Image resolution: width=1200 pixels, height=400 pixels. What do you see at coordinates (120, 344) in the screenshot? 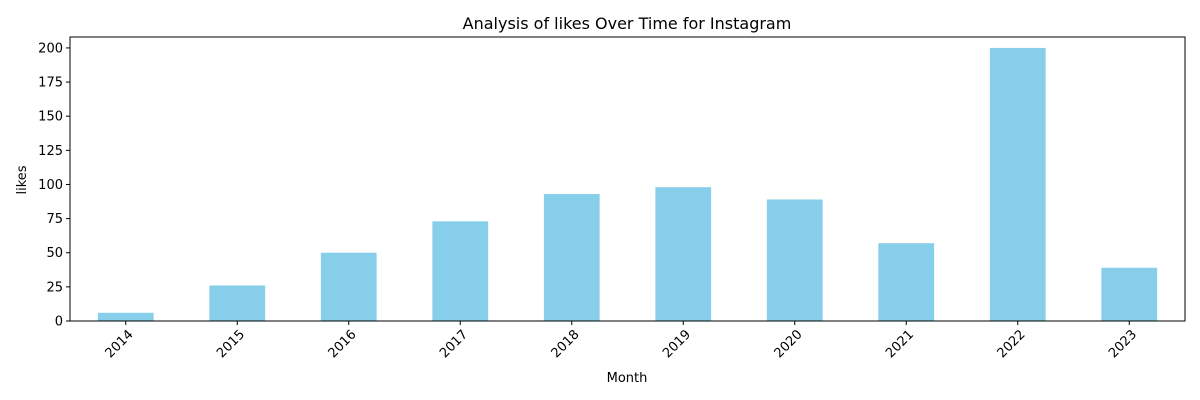
I see `x-tick-label: 2014` at bounding box center [120, 344].